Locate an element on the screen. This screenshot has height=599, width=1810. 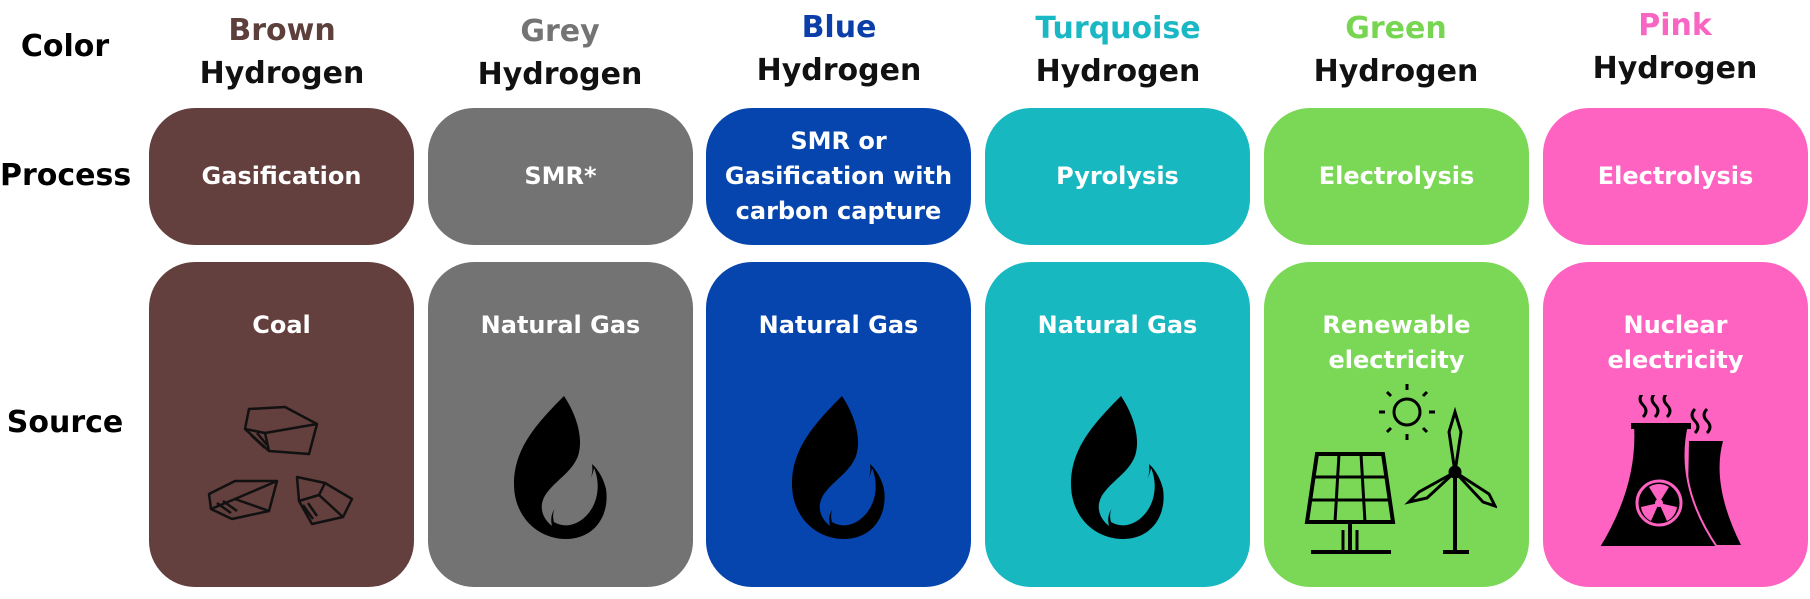
color-name: Brown is located at coordinates (282, 30).